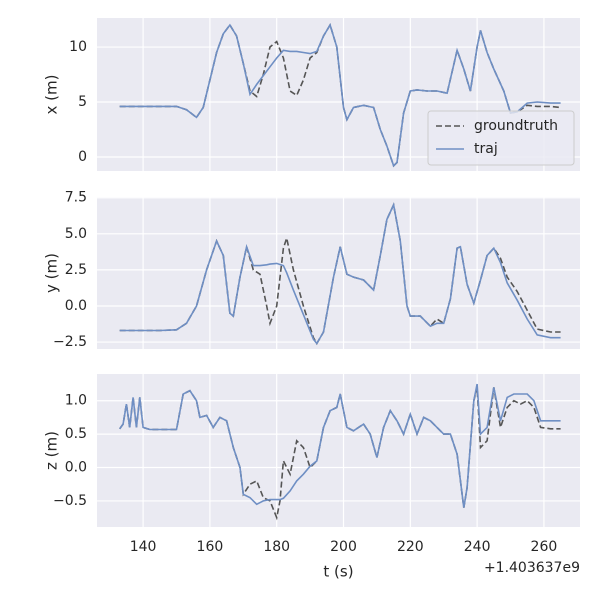  What do you see at coordinates (76, 270) in the screenshot?
I see `y-tick-label: 2.5` at bounding box center [76, 270].